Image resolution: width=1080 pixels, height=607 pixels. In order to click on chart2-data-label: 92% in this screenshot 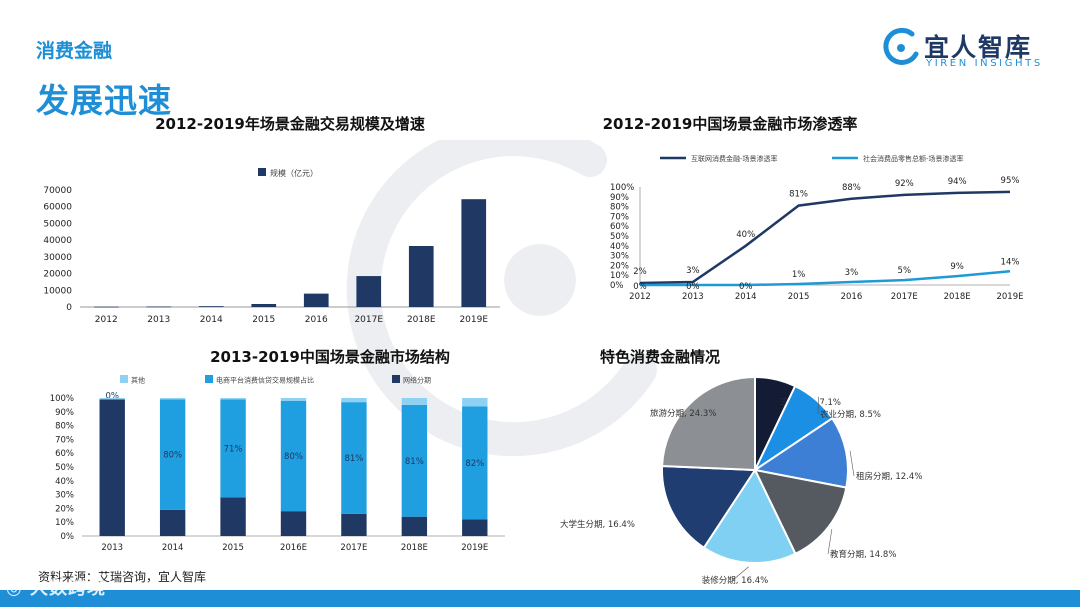, I will do `click(904, 184)`.